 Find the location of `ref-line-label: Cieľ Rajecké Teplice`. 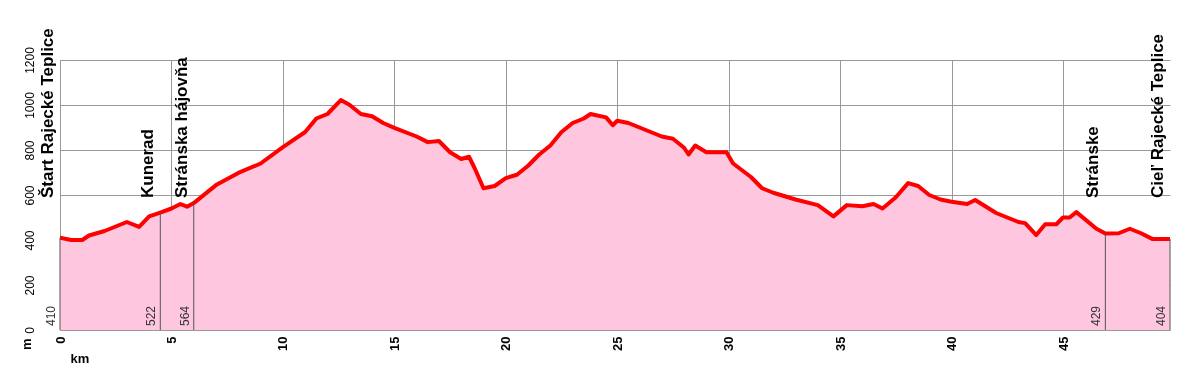

ref-line-label: Cieľ Rajecké Teplice is located at coordinates (1157, 115).